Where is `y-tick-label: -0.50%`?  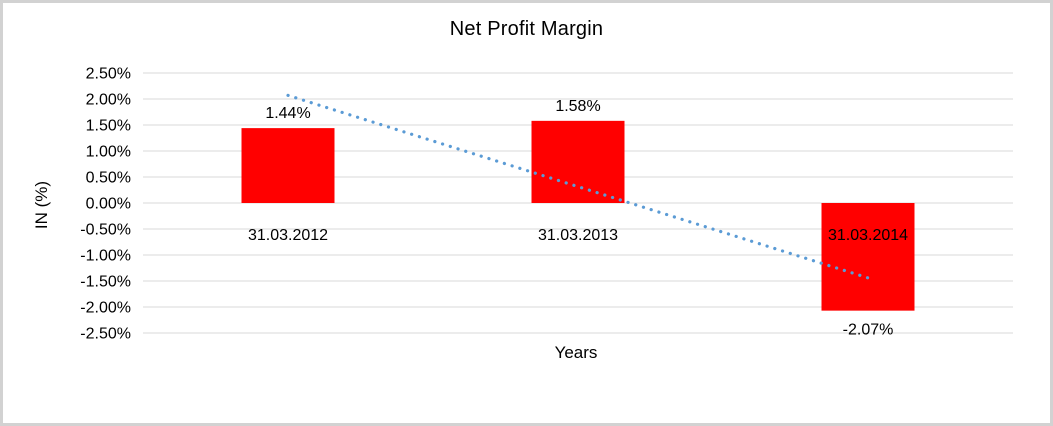
y-tick-label: -0.50% is located at coordinates (105, 230).